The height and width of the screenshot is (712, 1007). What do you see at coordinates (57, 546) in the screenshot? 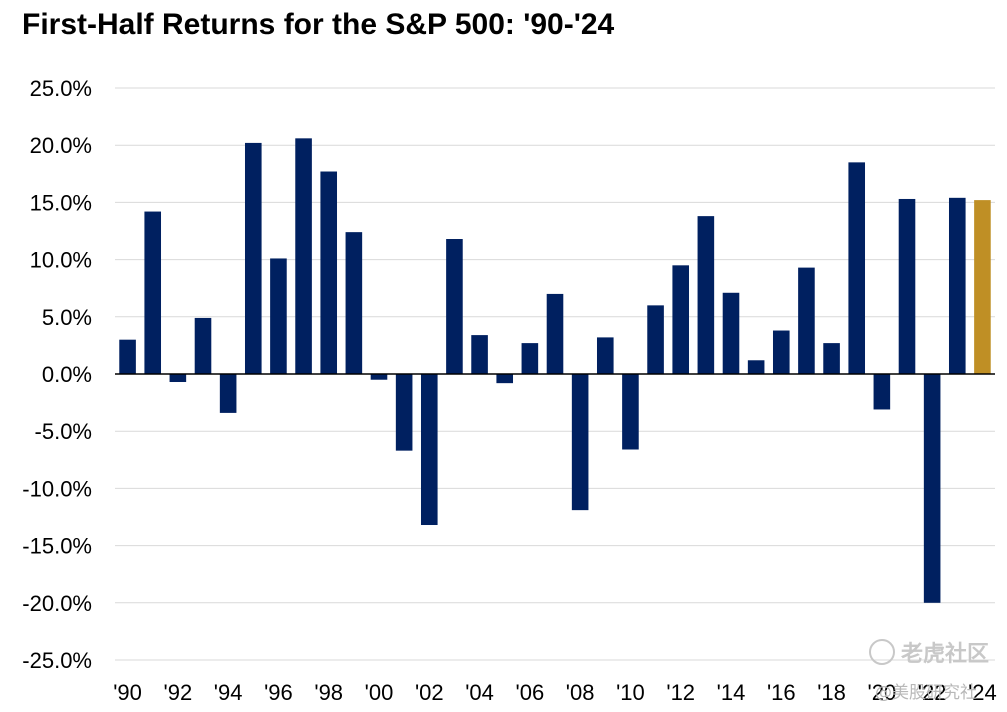
I see `y-tick-label: -15.0%` at bounding box center [57, 546].